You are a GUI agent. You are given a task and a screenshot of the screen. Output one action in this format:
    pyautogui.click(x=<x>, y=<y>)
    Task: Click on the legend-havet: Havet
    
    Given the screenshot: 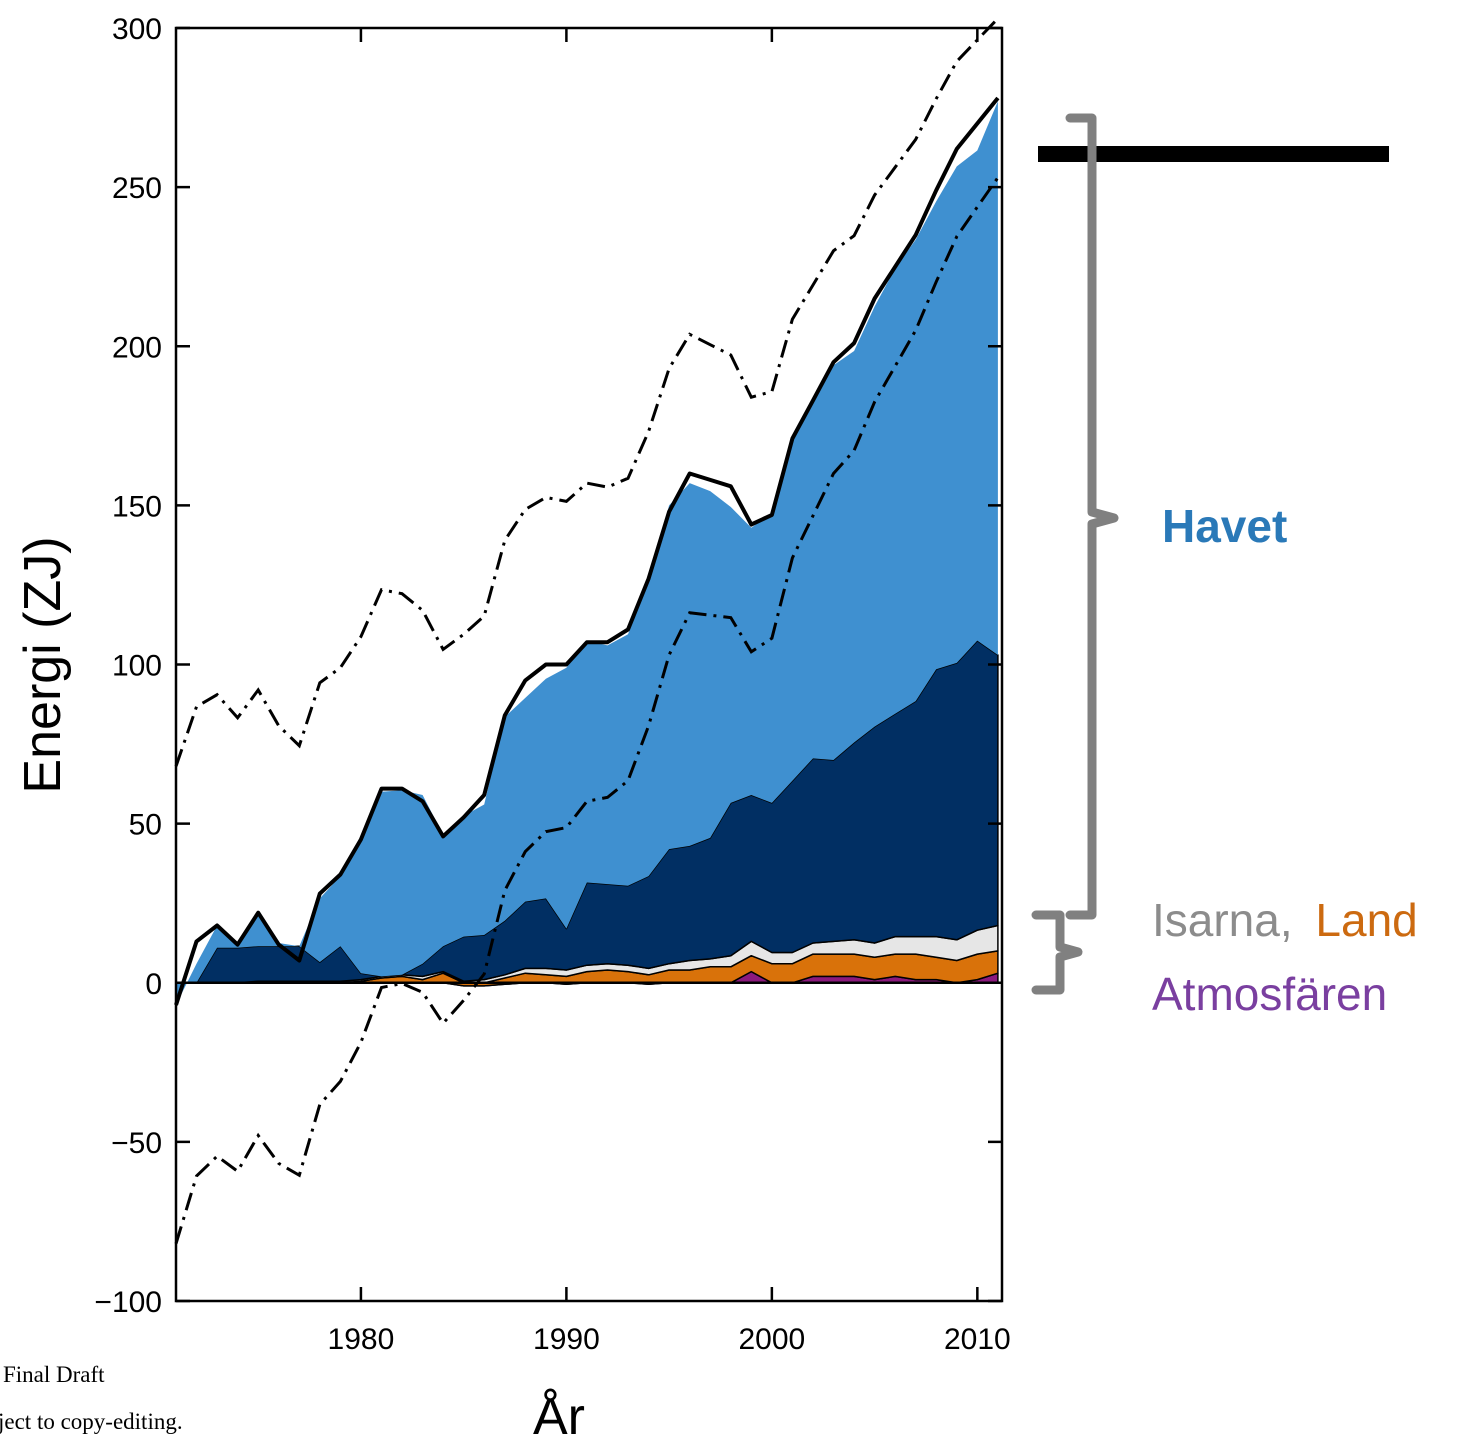 What is the action you would take?
    pyautogui.click(x=1224, y=526)
    